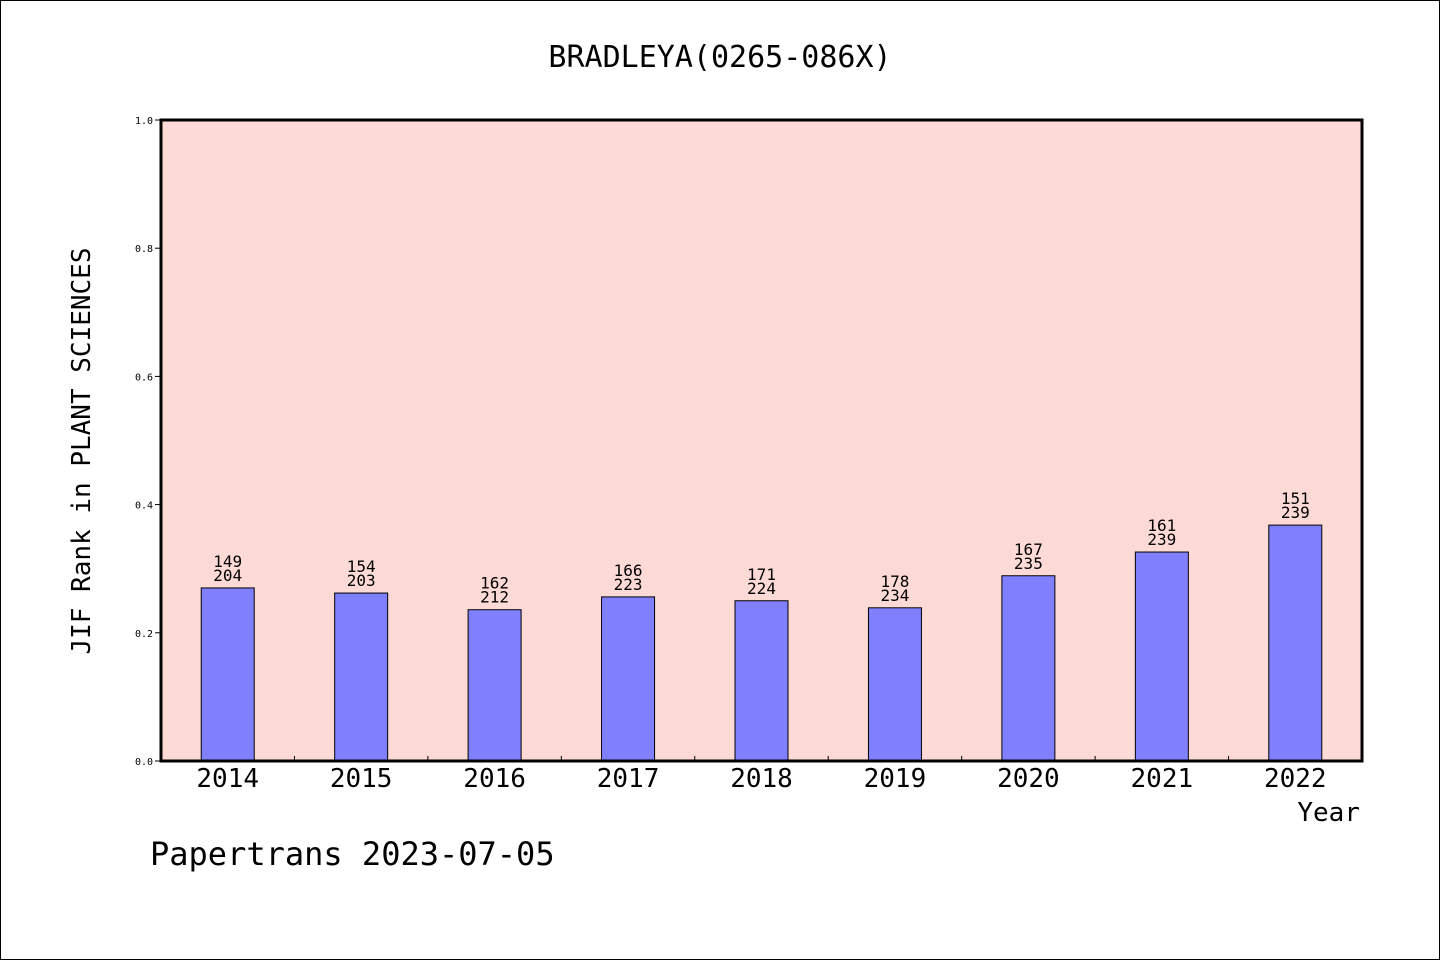  What do you see at coordinates (227, 779) in the screenshot?
I see `x-tick-label: 2014` at bounding box center [227, 779].